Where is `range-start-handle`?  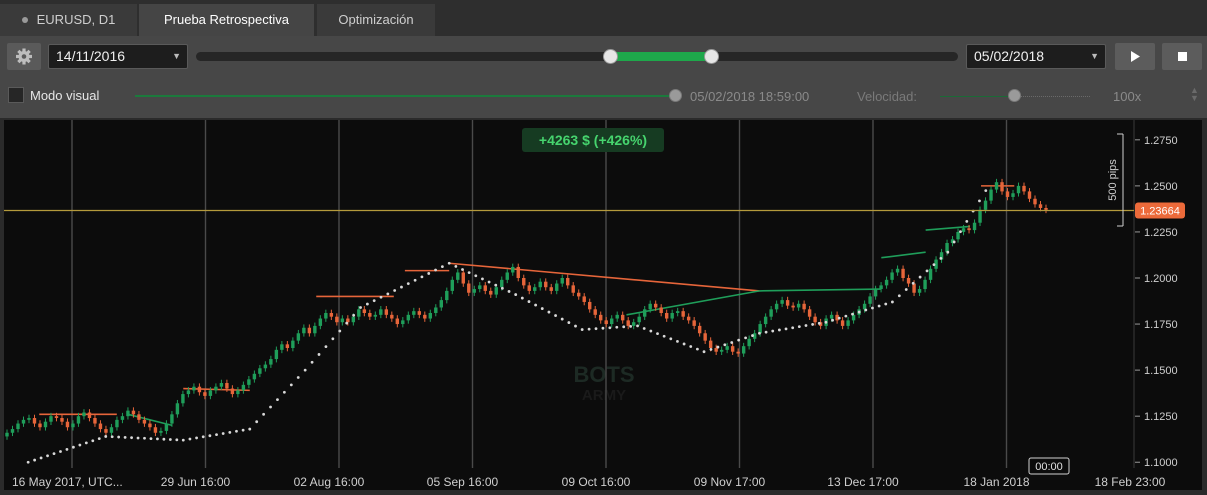
range-start-handle is located at coordinates (610, 56).